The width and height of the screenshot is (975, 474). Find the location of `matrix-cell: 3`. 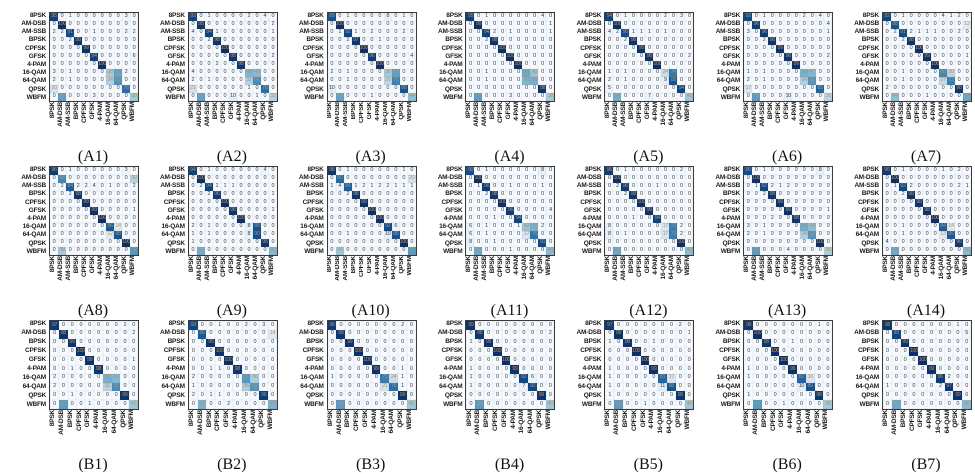

matrix-cell: 3 is located at coordinates (681, 17).